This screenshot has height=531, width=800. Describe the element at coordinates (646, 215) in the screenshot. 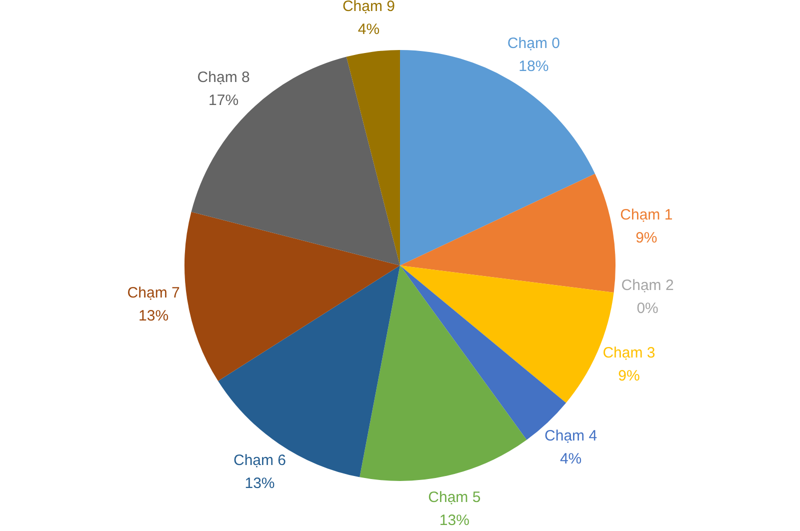

I see `slice-label: Chạm 1` at that location.